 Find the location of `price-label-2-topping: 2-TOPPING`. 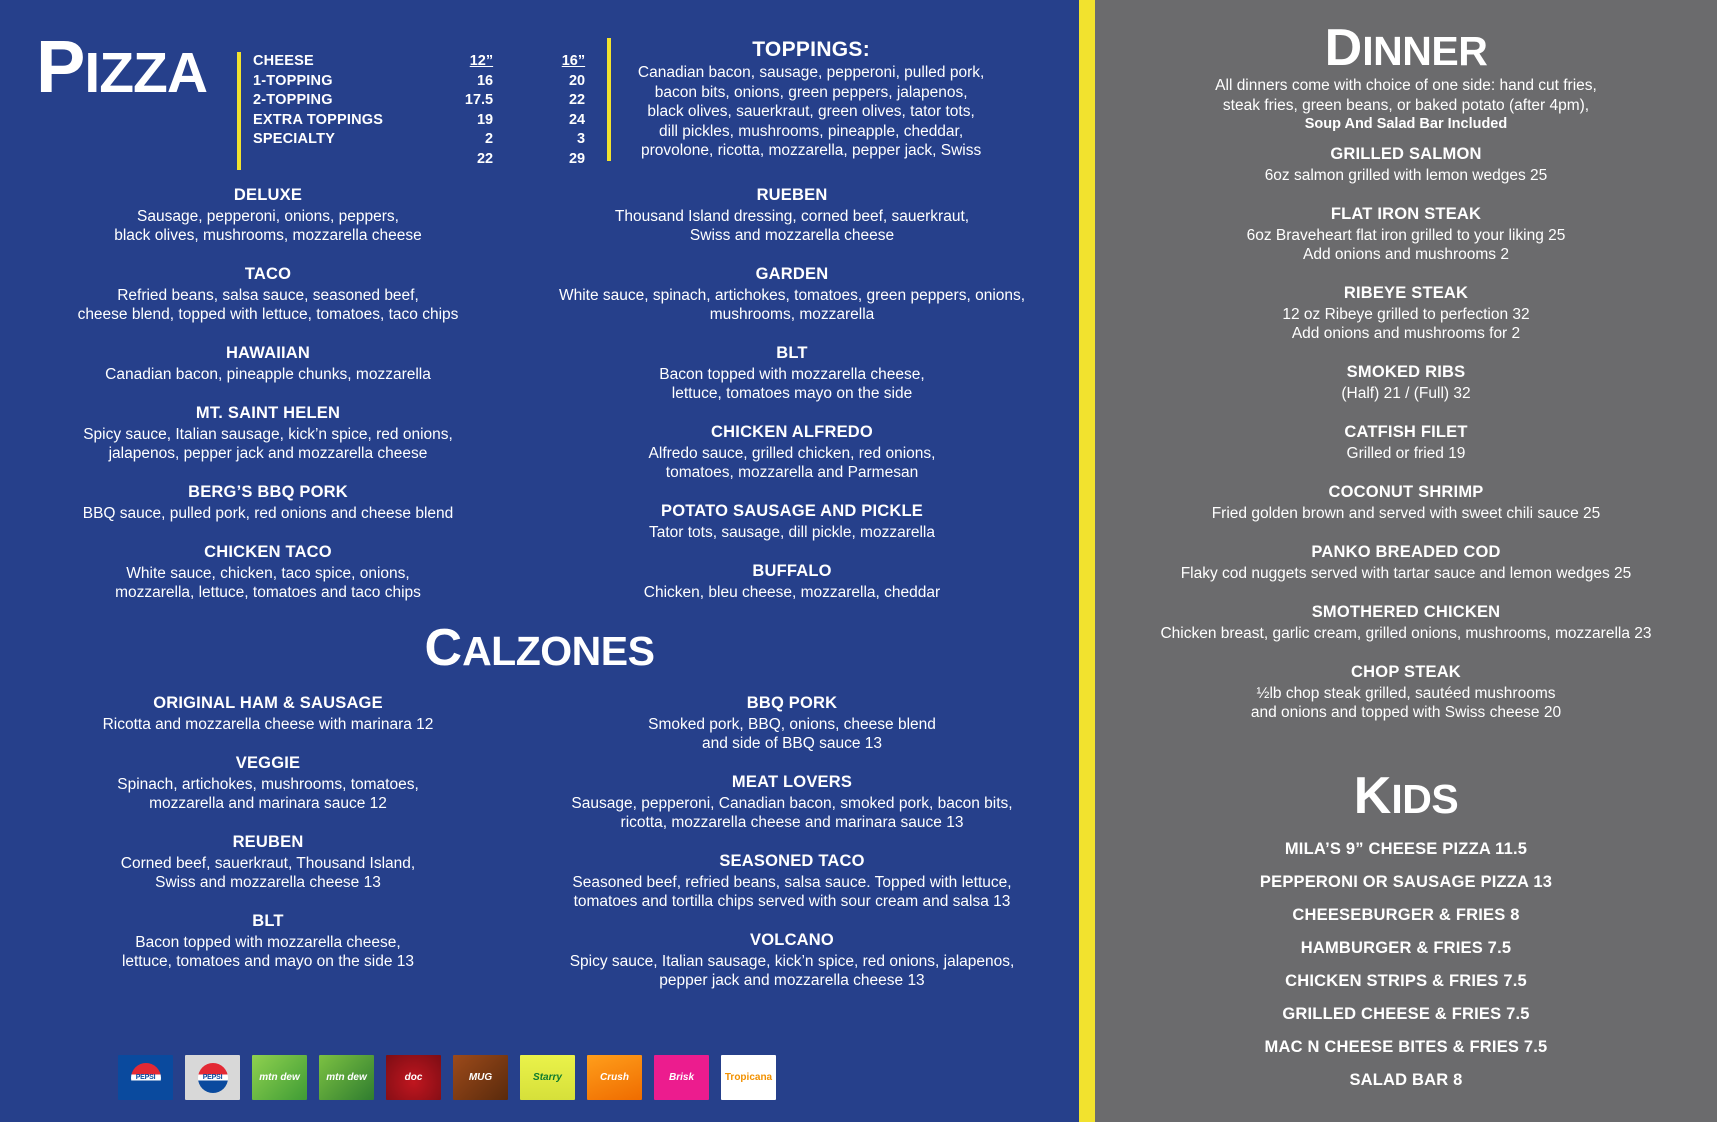

price-label-2-topping: 2-TOPPING is located at coordinates (293, 100).